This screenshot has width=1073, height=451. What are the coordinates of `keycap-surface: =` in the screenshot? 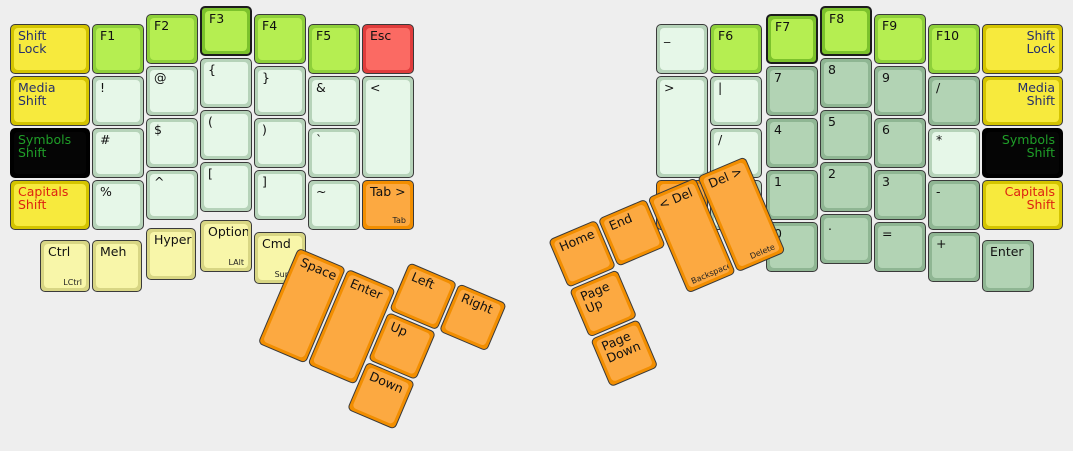 It's located at (900, 247).